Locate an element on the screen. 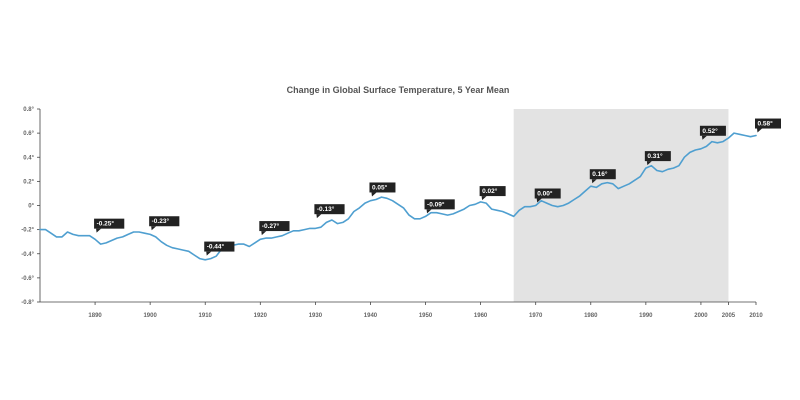 The width and height of the screenshot is (800, 400). value-callout: 0.05° is located at coordinates (382, 189).